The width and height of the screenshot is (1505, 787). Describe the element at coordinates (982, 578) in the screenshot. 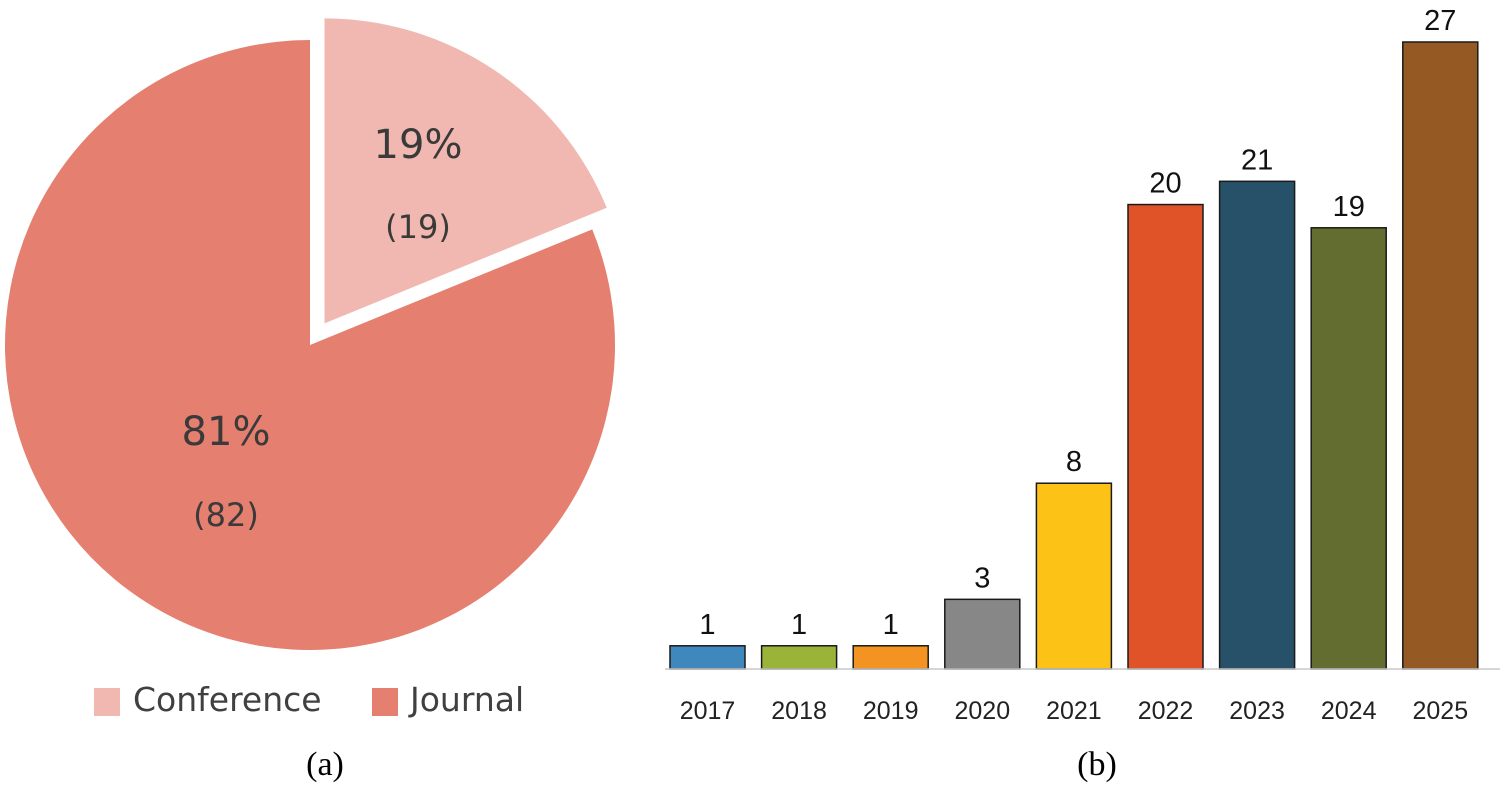

I see `bar-value-label-2020: 3` at that location.